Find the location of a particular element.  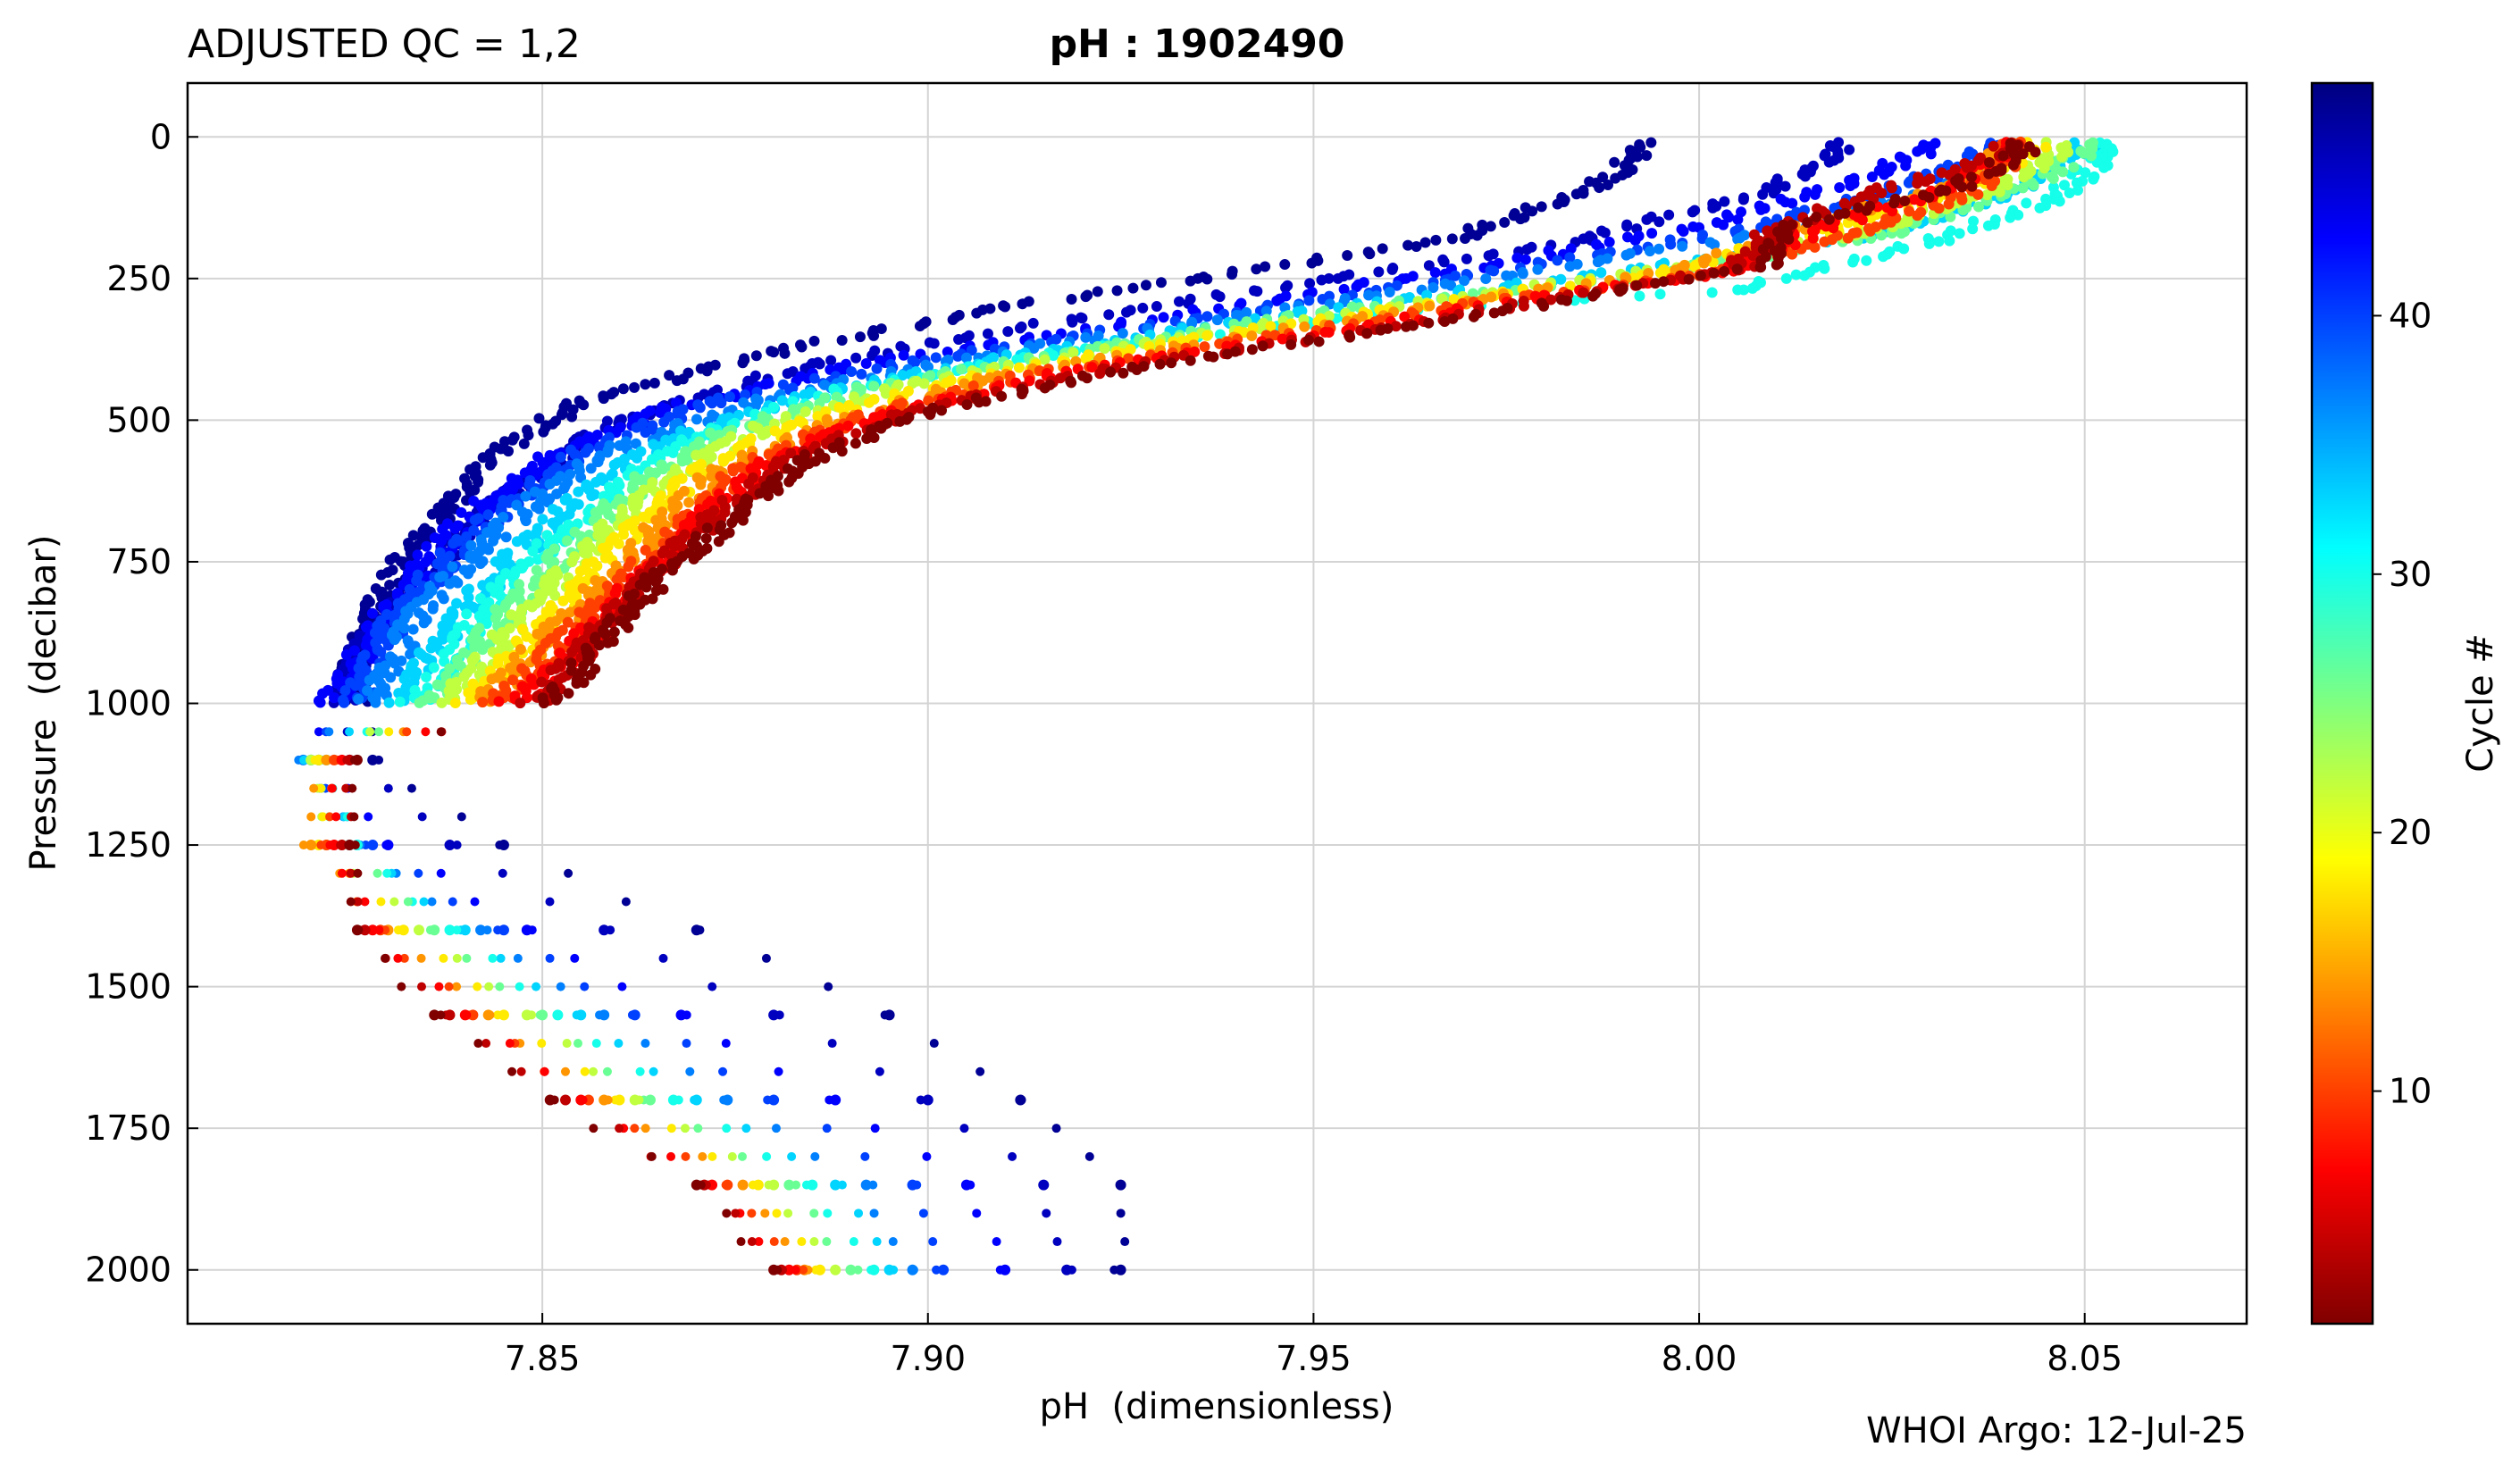

x-tick-label: 8.05 is located at coordinates (2084, 1358).